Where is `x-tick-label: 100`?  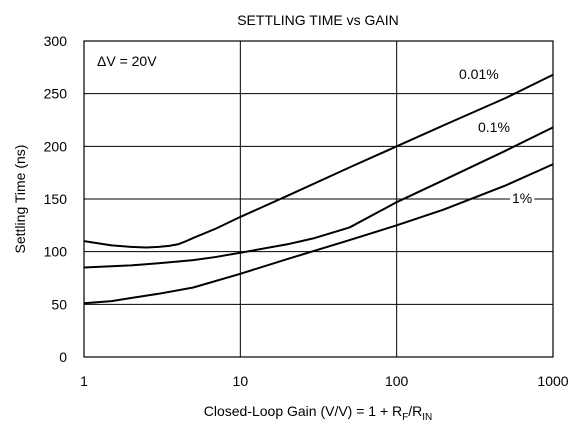 x-tick-label: 100 is located at coordinates (397, 381).